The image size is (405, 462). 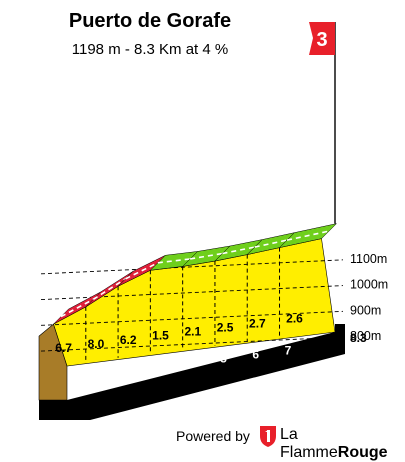 What do you see at coordinates (255, 354) in the screenshot?
I see `km-marker-label: 6` at bounding box center [255, 354].